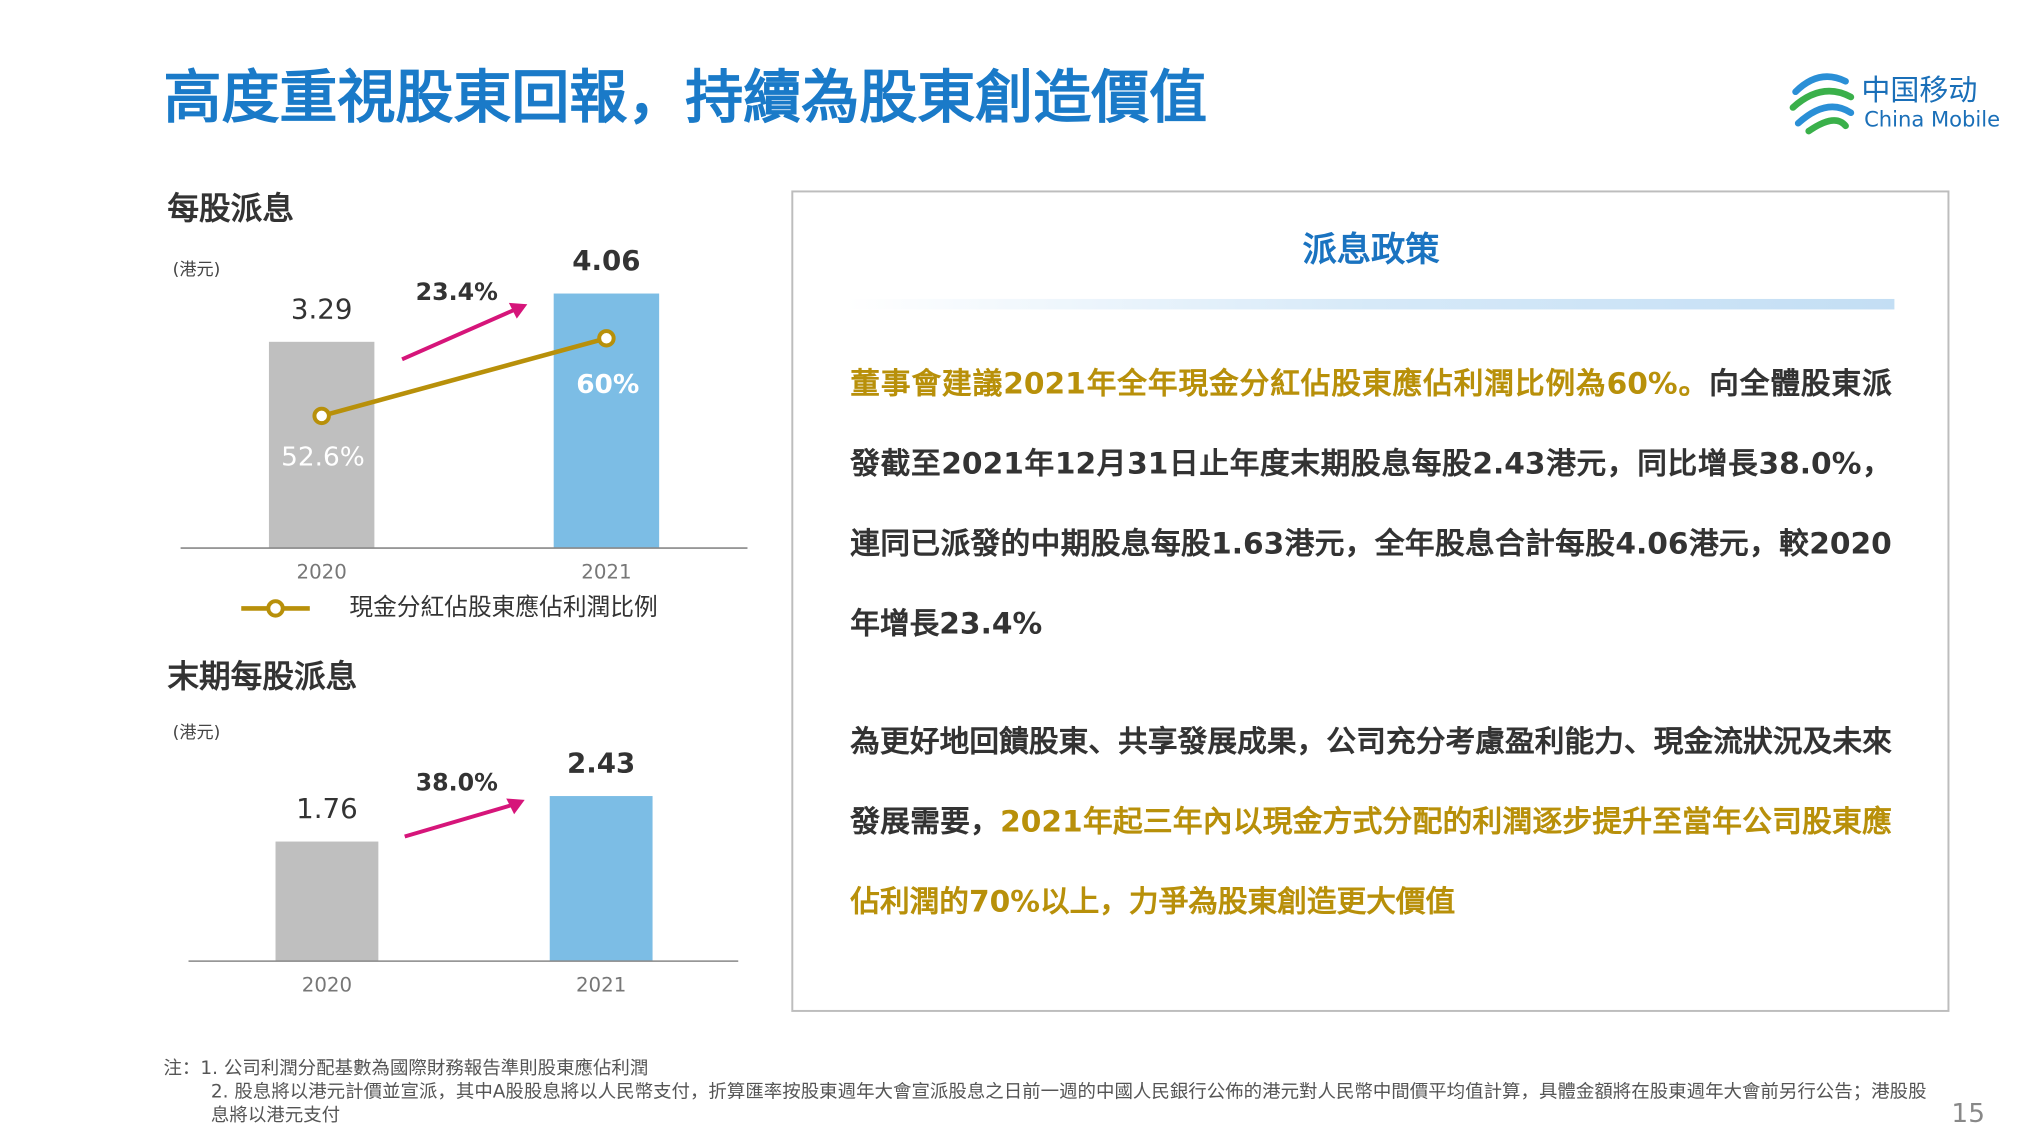 This screenshot has height=1146, width=2038. What do you see at coordinates (464, 377) in the screenshot?
I see `line-series` at bounding box center [464, 377].